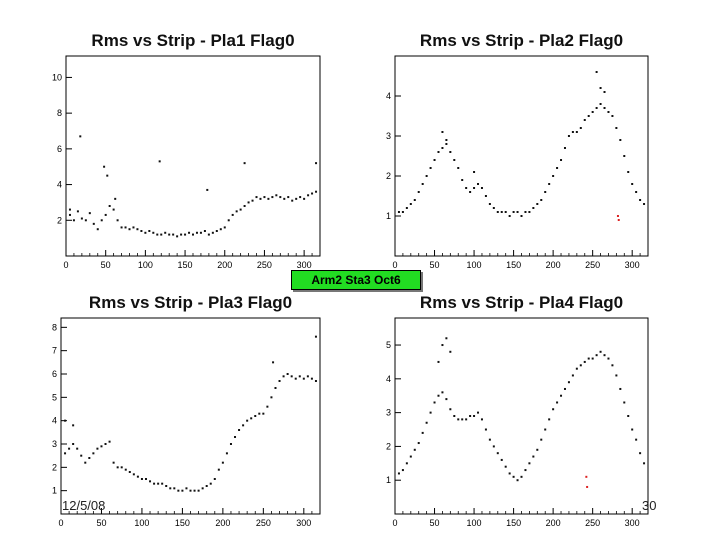 This screenshot has height=540, width=720. I want to click on x-tick-label: 0, so click(394, 523).